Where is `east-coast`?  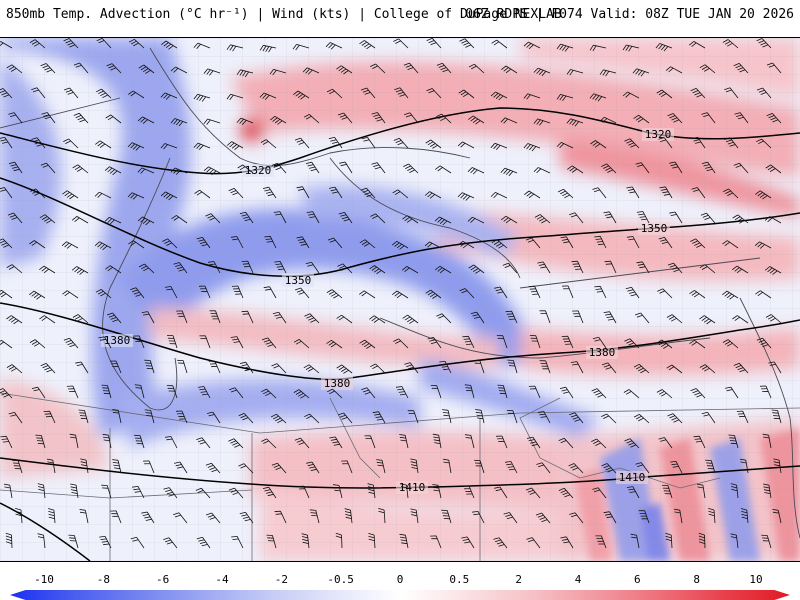
east-coast is located at coordinates (769, 418).